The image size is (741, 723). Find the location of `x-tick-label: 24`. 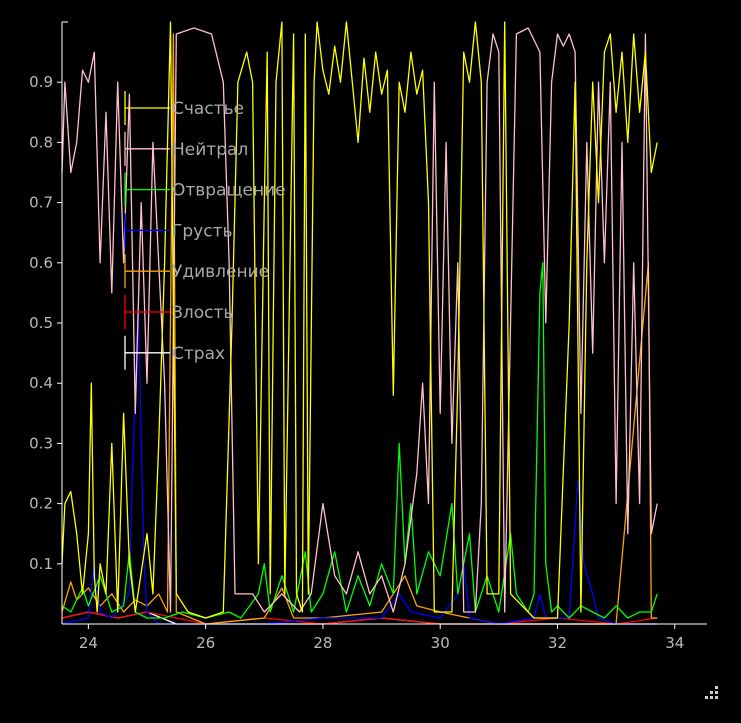

x-tick-label: 24 is located at coordinates (88, 643).